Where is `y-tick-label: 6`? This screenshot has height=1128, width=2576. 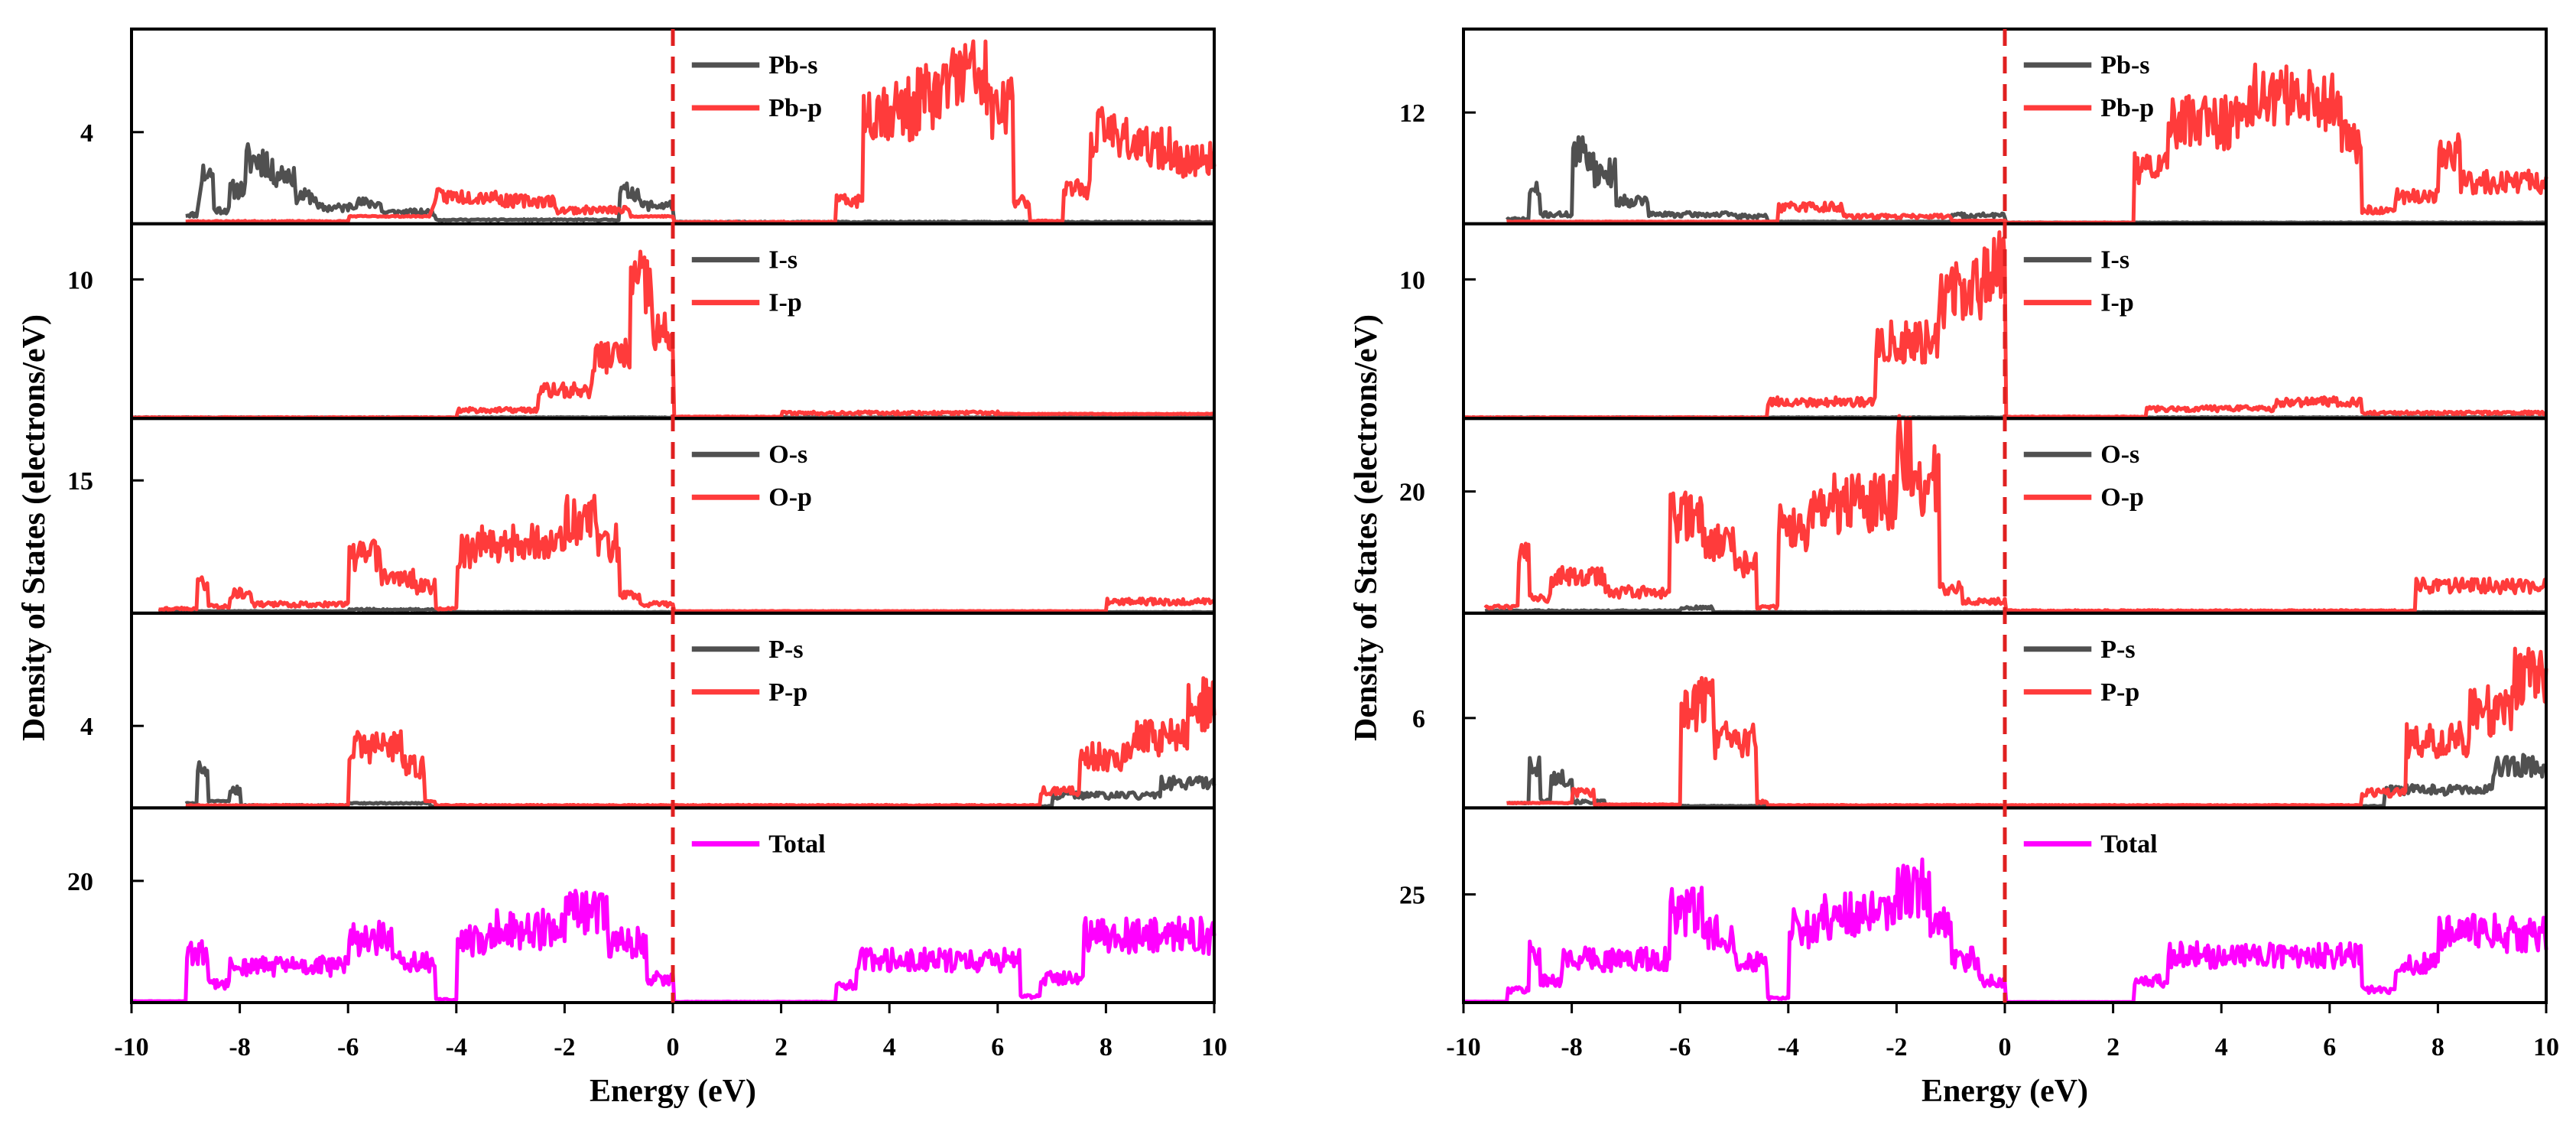 y-tick-label: 6 is located at coordinates (1419, 719).